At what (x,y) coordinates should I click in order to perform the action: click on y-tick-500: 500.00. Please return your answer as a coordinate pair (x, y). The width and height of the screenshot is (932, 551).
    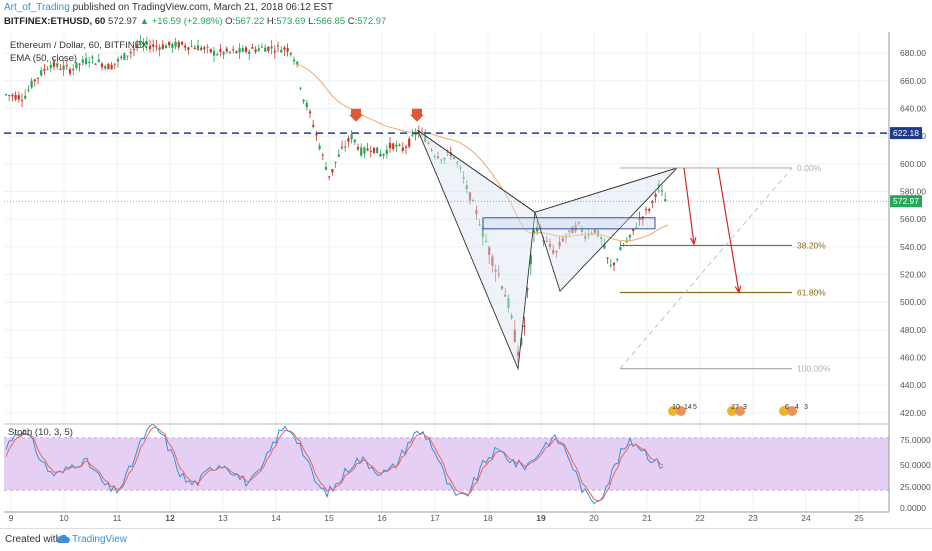
    Looking at the image, I should click on (913, 302).